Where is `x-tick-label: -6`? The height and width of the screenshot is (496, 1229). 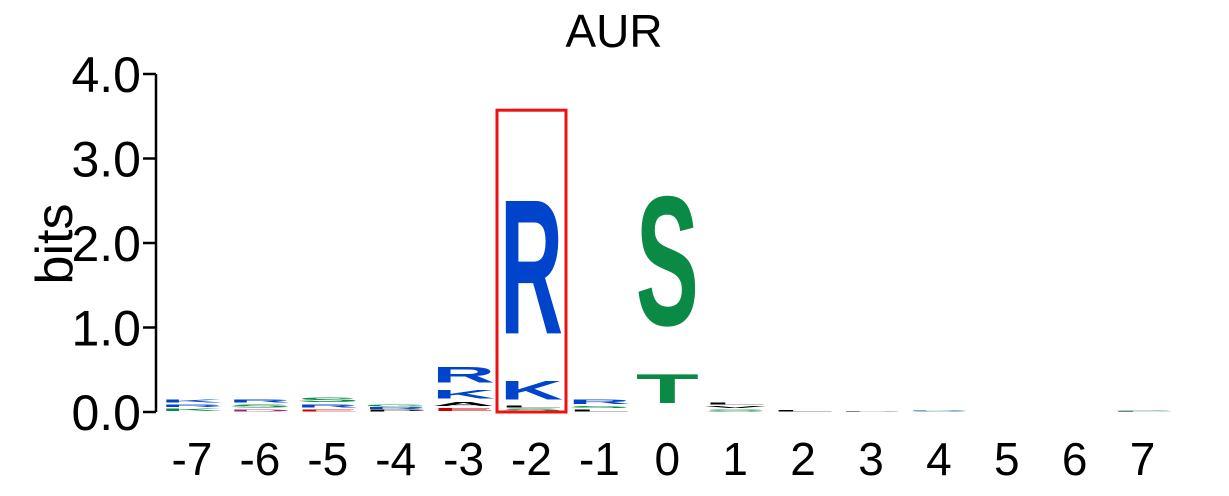
x-tick-label: -6 is located at coordinates (259, 459).